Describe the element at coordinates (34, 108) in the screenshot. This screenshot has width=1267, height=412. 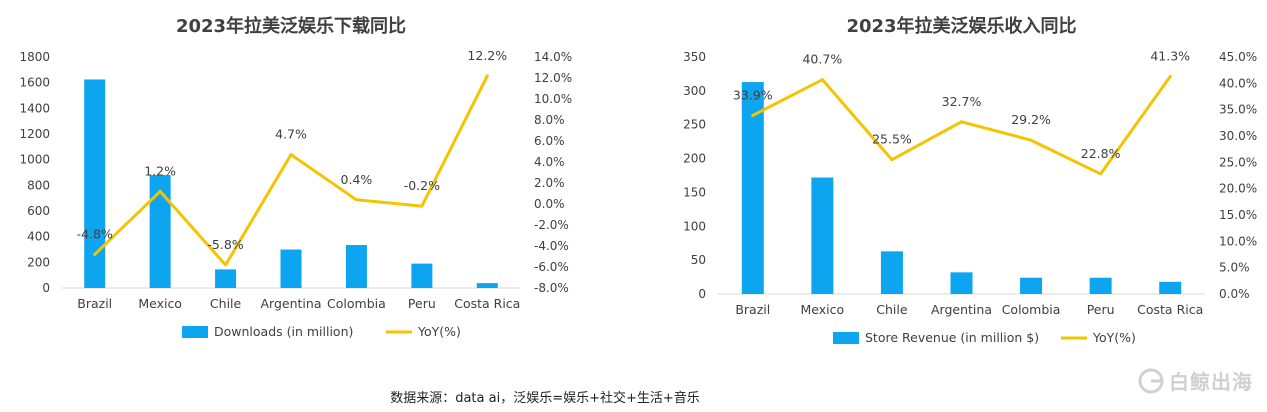
I see `left-axis-tick-label: 1400` at that location.